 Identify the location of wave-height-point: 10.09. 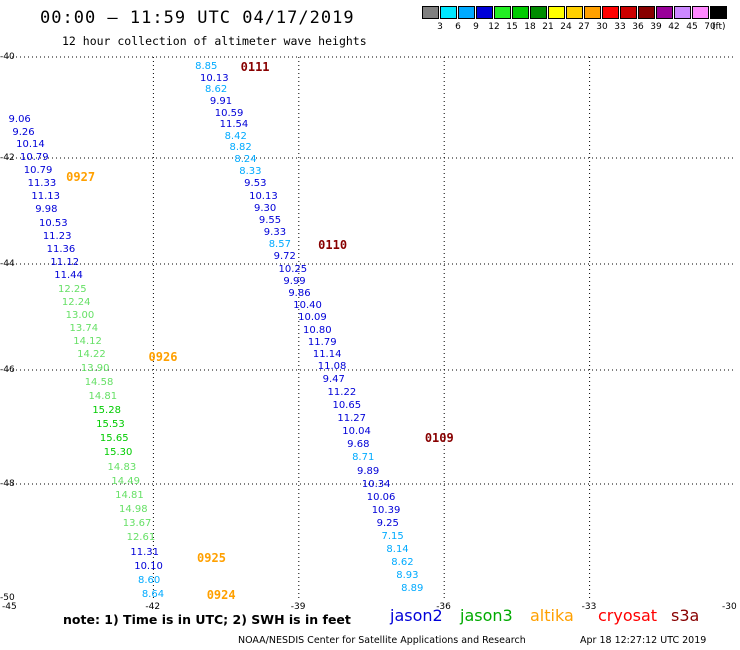
(312, 318).